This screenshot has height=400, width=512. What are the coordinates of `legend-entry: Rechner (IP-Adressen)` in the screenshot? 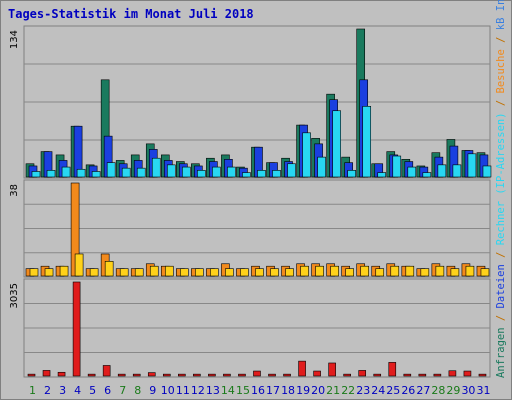 It's located at (501, 178).